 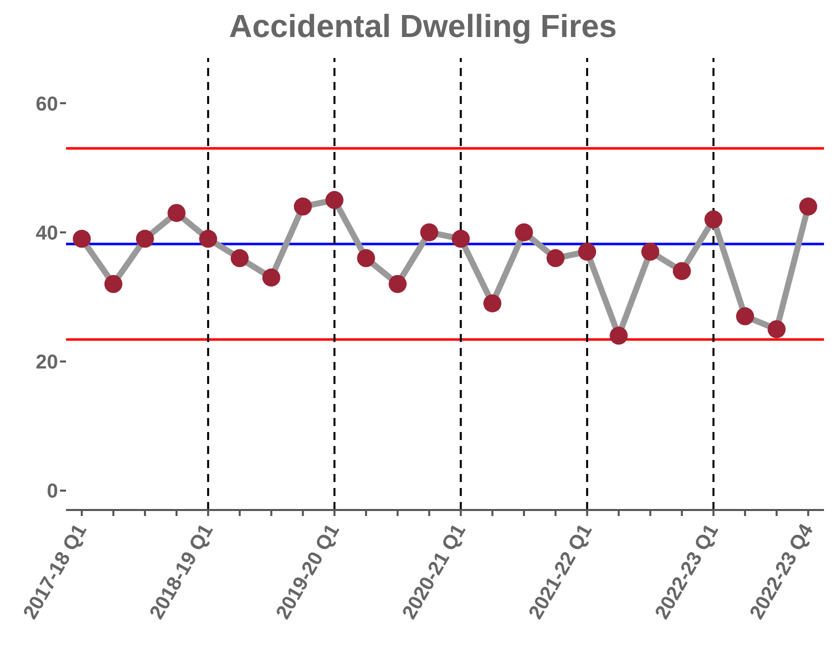 What do you see at coordinates (47, 363) in the screenshot?
I see `y-tick-label: 20` at bounding box center [47, 363].